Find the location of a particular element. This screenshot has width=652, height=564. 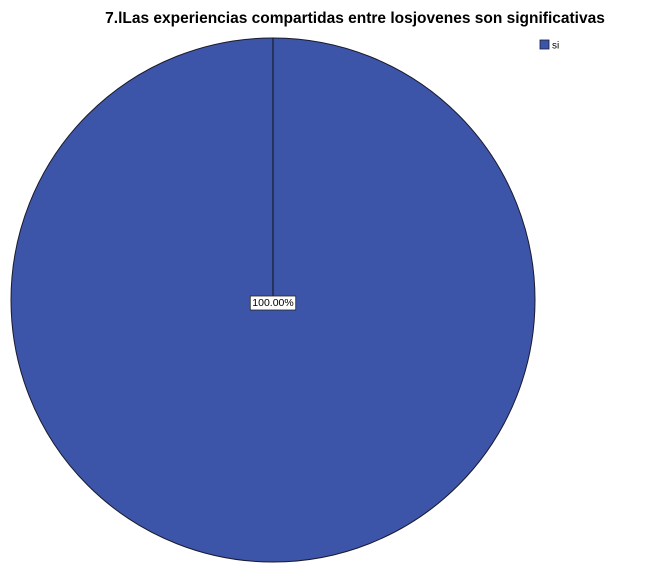

data-label-text: 100.00% is located at coordinates (272, 303).